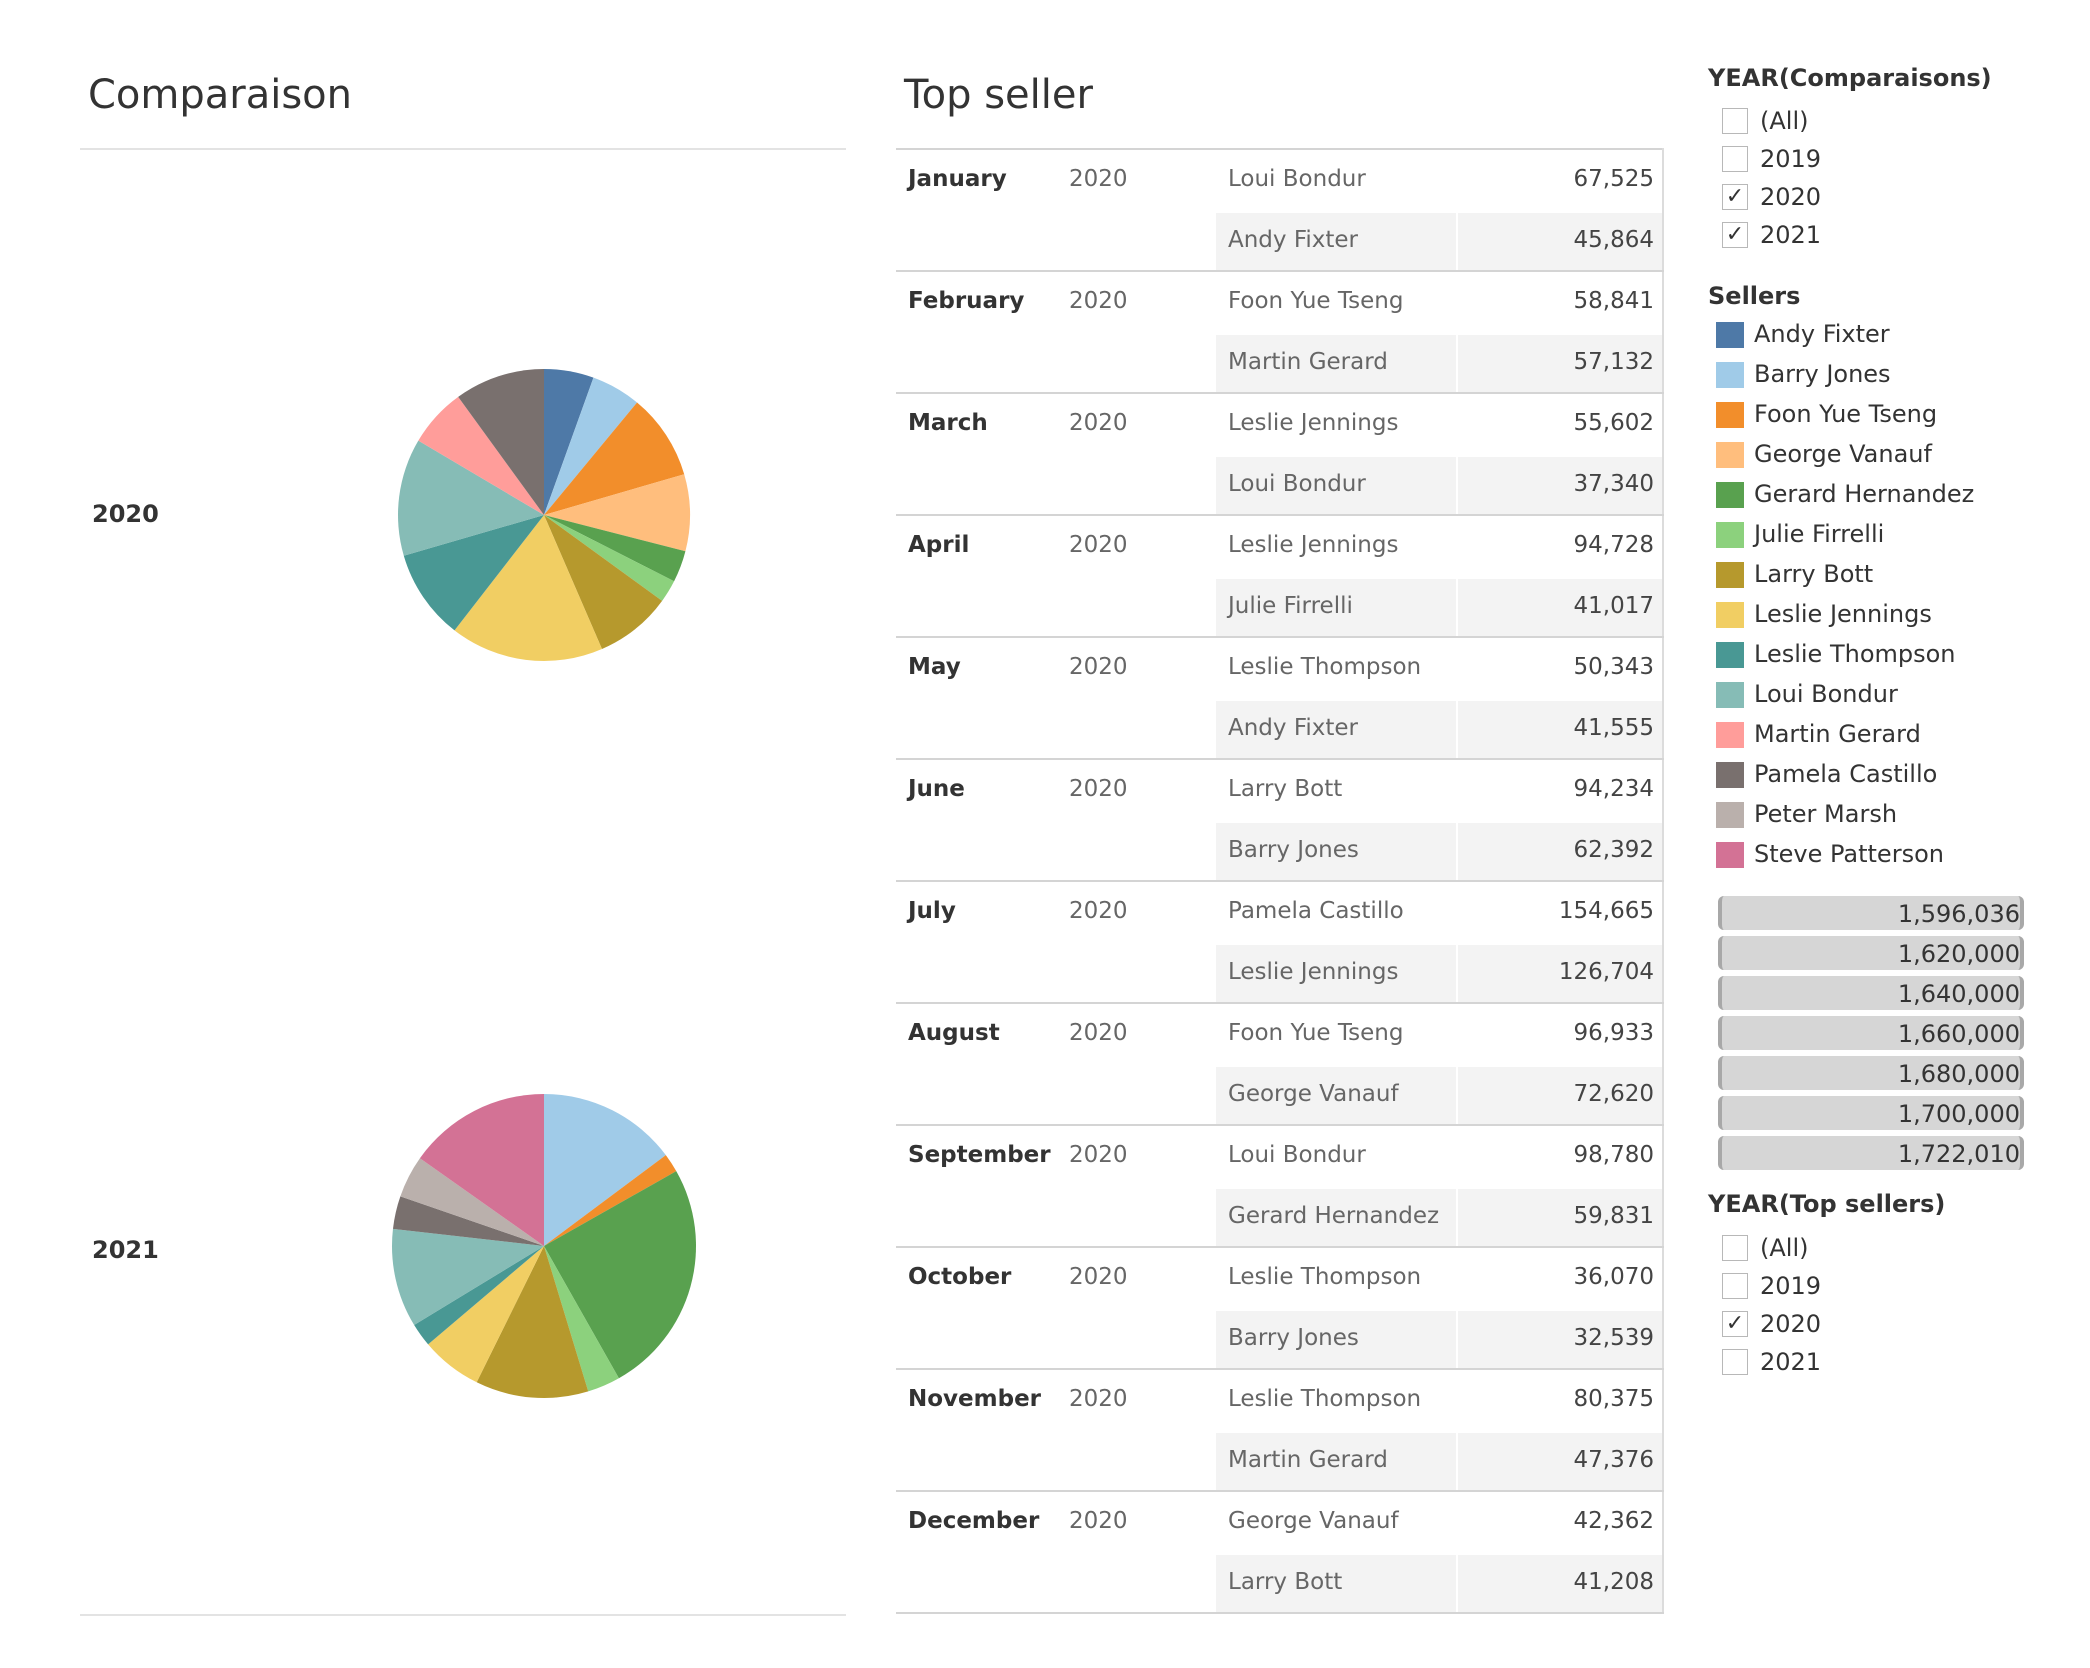  What do you see at coordinates (1439, 425) in the screenshot?
I see `seller-row: Leslie Jennings 55,602` at bounding box center [1439, 425].